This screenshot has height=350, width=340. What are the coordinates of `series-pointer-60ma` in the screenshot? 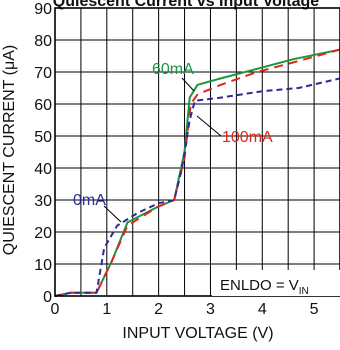 It's located at (188, 84).